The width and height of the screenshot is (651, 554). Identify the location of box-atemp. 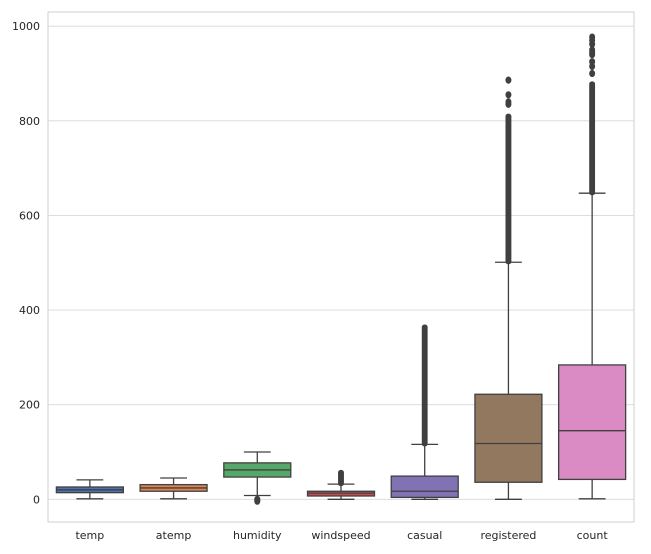
(173, 488).